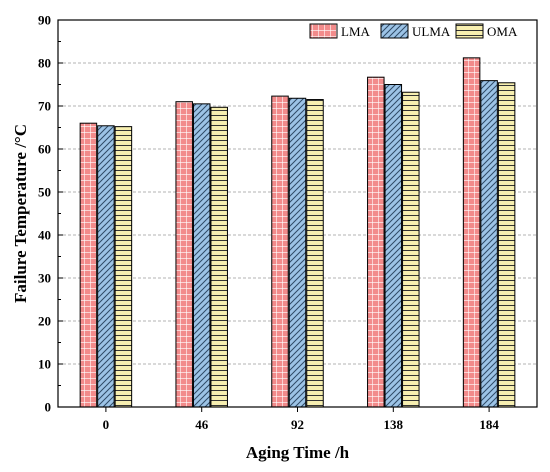 The image size is (550, 472). What do you see at coordinates (469, 31) in the screenshot?
I see `legend-swatch-oma` at bounding box center [469, 31].